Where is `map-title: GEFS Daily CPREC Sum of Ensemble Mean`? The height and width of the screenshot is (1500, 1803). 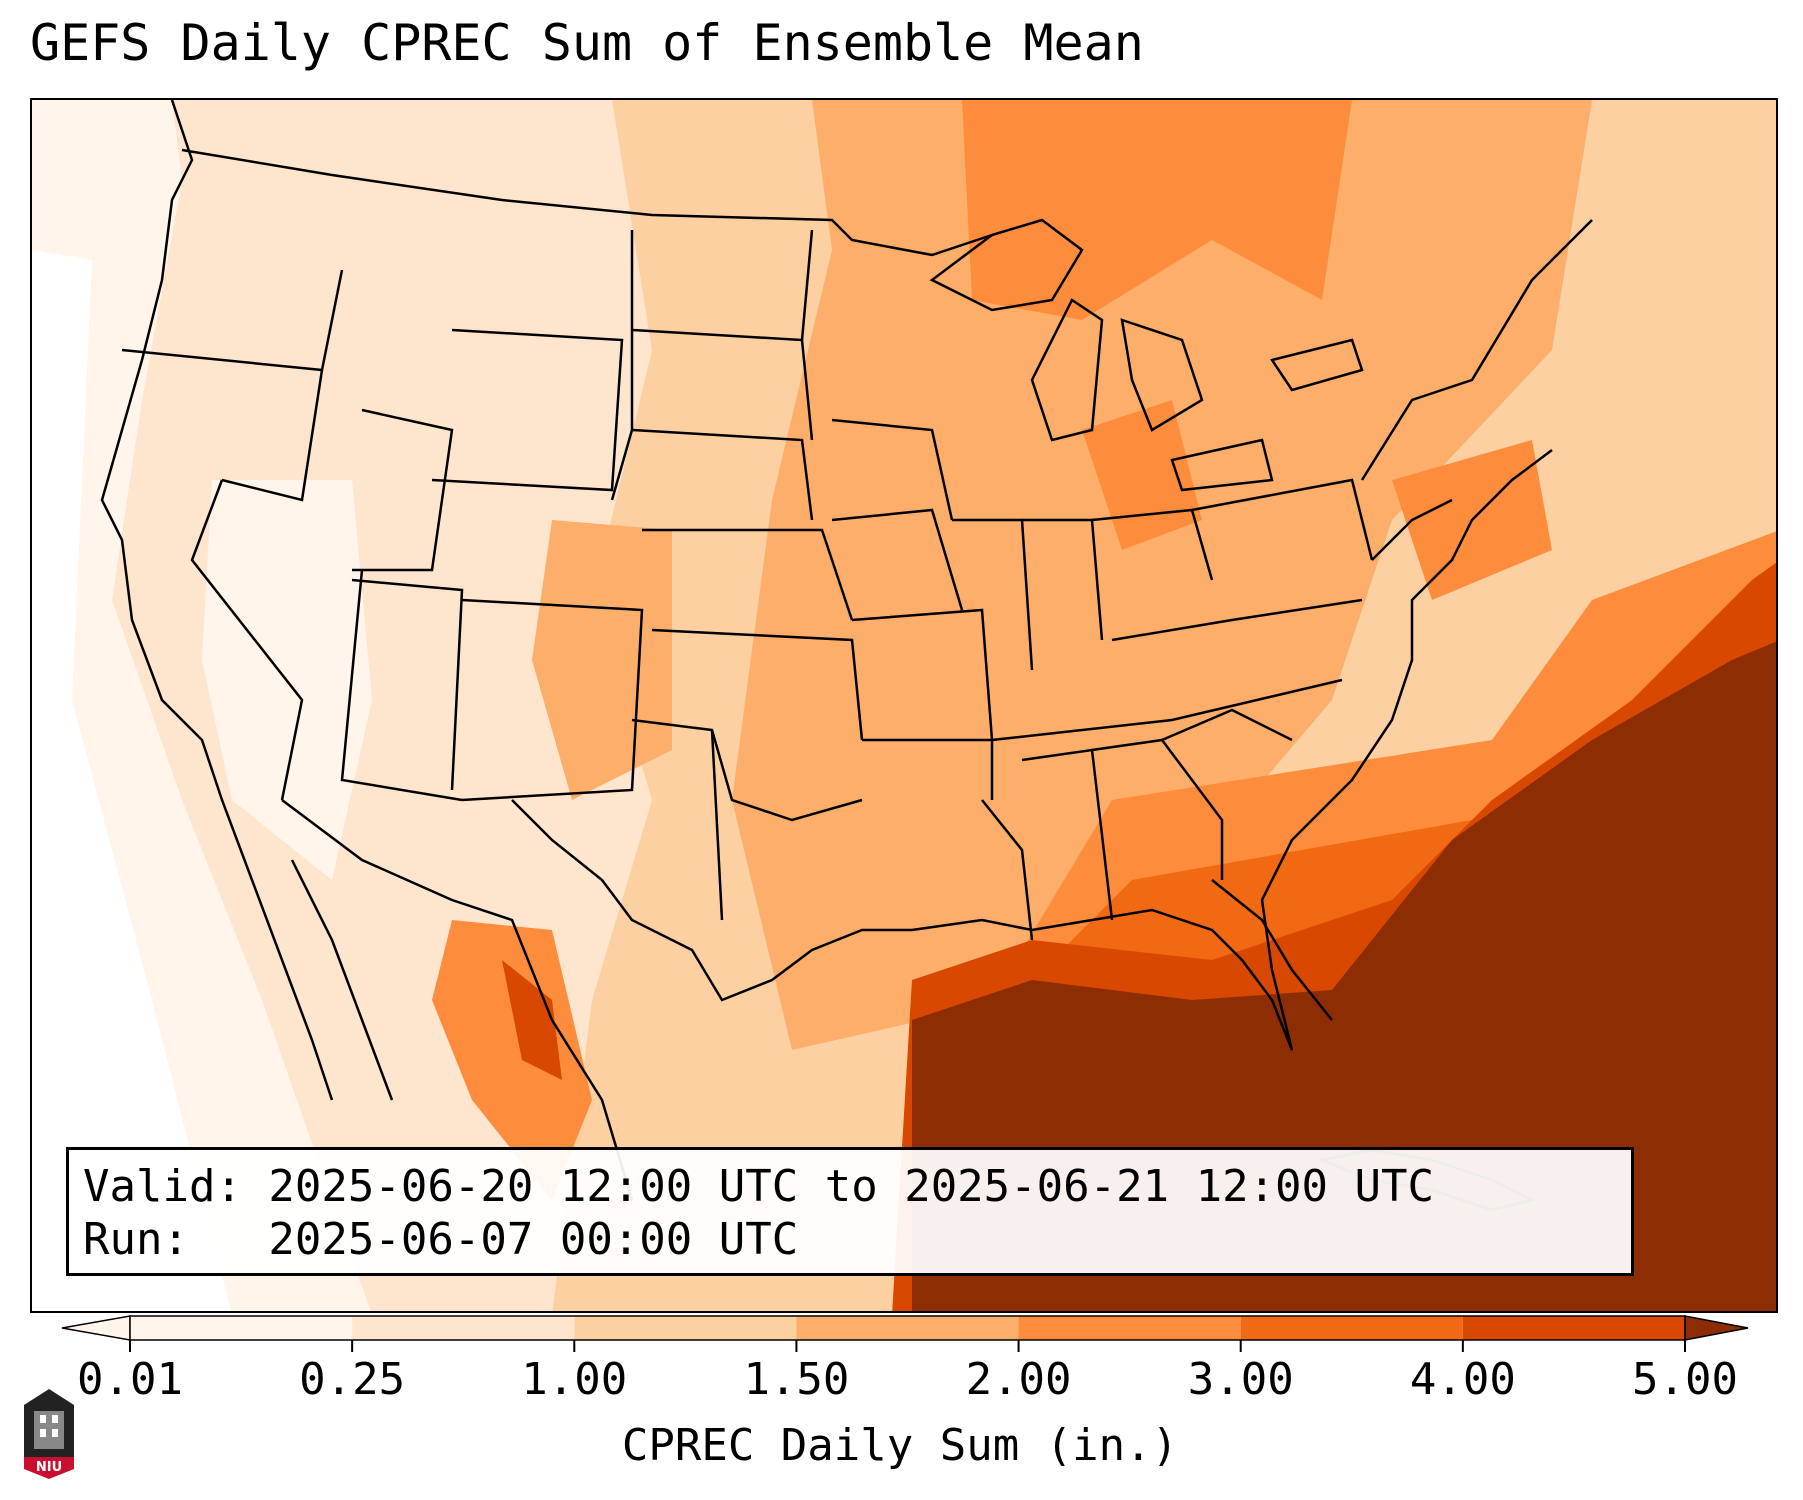 map-title: GEFS Daily CPREC Sum of Ensemble Mean is located at coordinates (587, 43).